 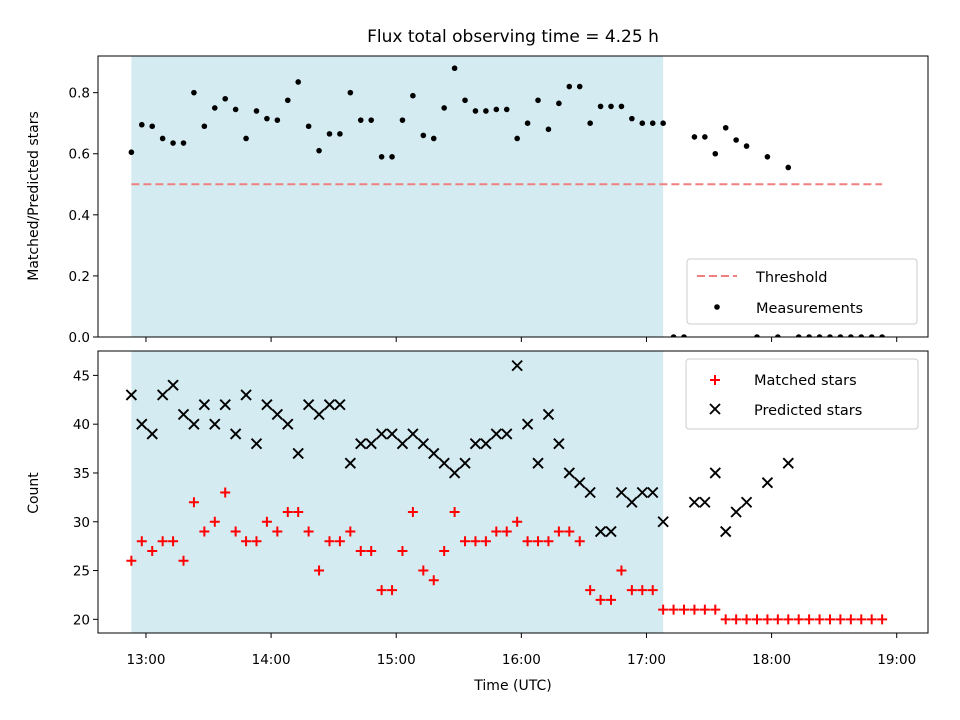 I want to click on x-tick-label: 13:00, so click(x=146, y=660).